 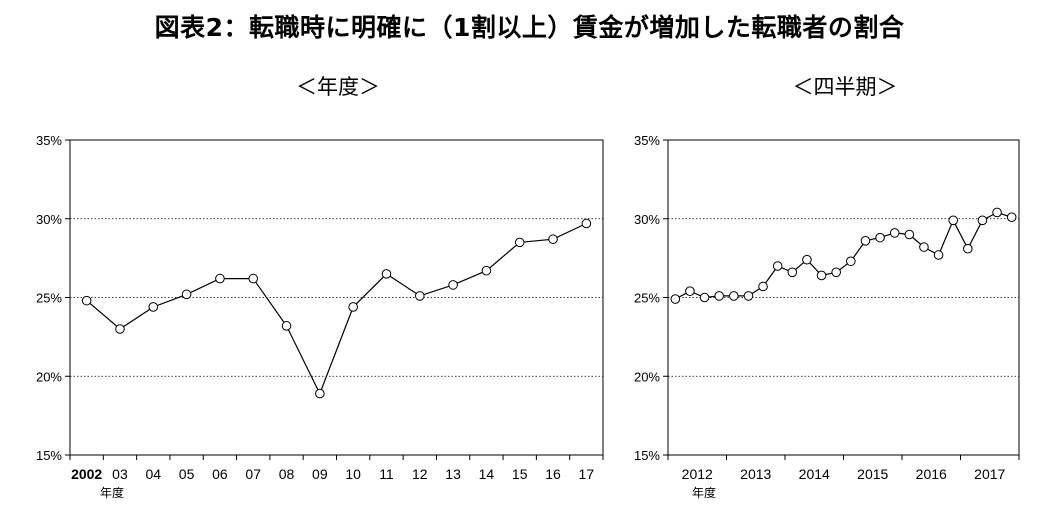 What do you see at coordinates (338, 87) in the screenshot?
I see `annual-chart-subtitle: ＜年度＞` at bounding box center [338, 87].